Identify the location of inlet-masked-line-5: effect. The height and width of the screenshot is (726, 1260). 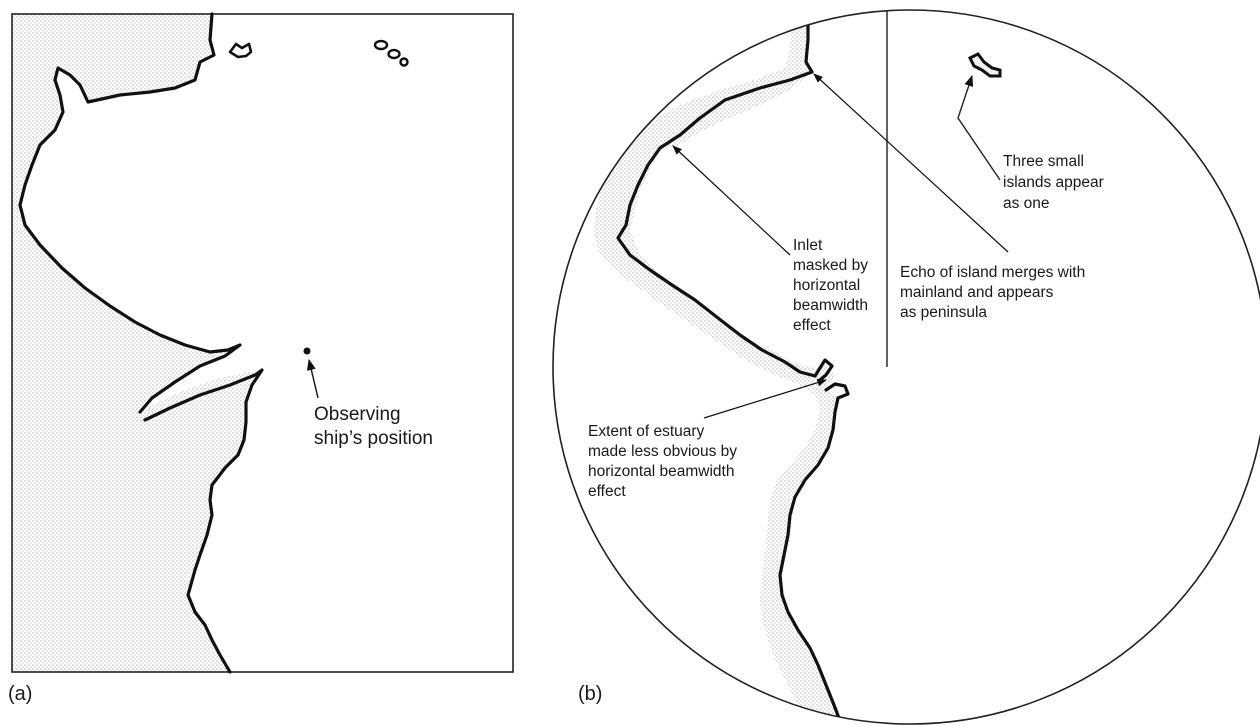
(812, 325).